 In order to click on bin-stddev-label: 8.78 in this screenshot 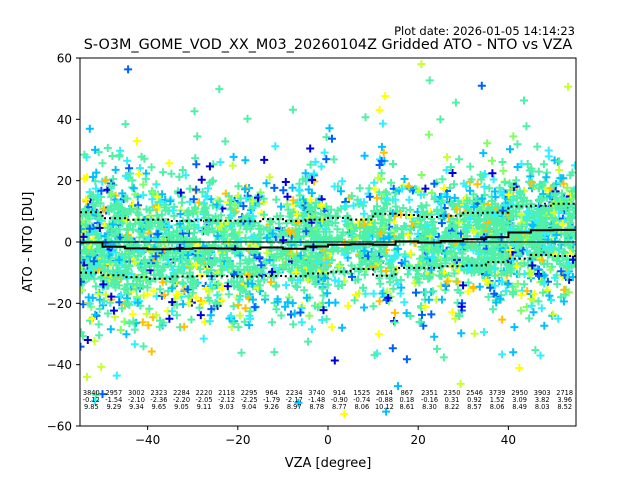, I will do `click(316, 407)`.